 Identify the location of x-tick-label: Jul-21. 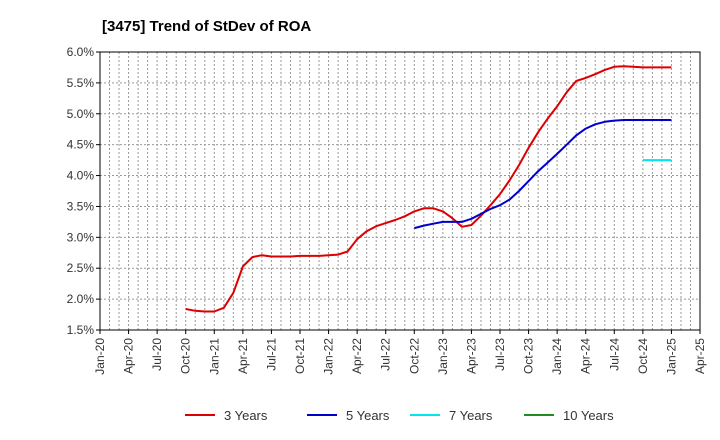
(271, 354).